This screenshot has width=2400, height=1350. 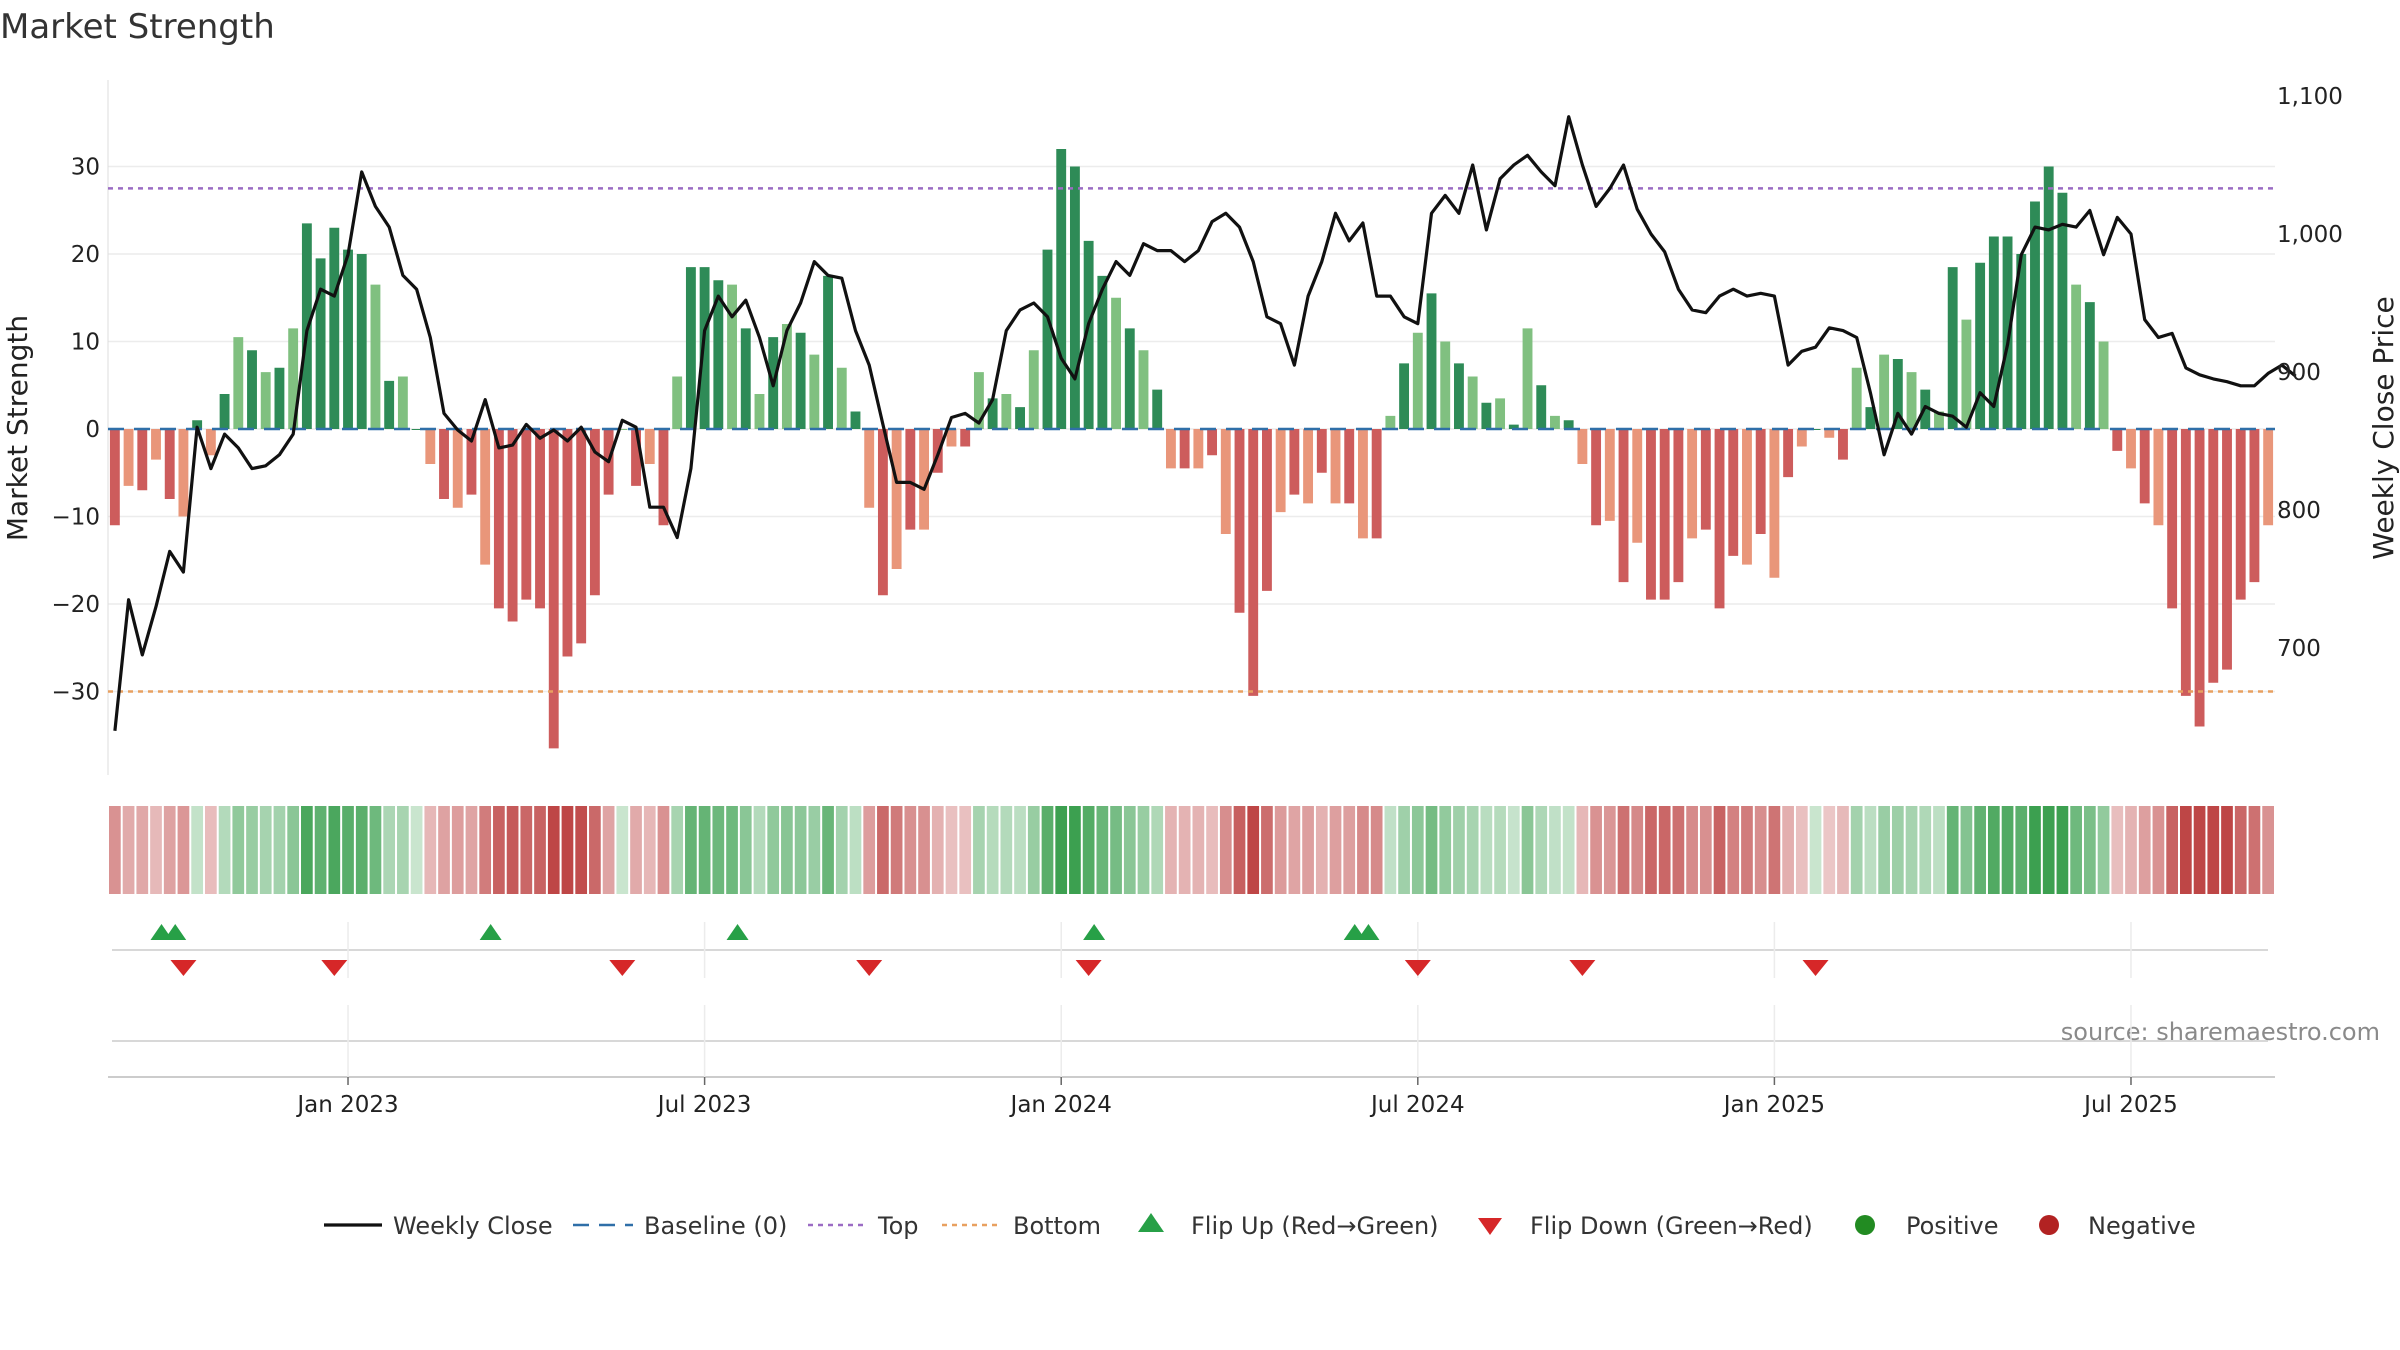 What do you see at coordinates (85, 255) in the screenshot?
I see `y-tick-left: 20` at bounding box center [85, 255].